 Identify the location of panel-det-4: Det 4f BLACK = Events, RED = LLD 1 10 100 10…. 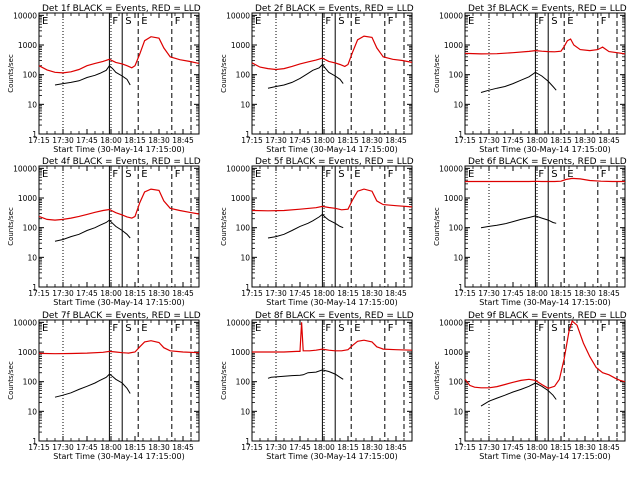
(104, 232).